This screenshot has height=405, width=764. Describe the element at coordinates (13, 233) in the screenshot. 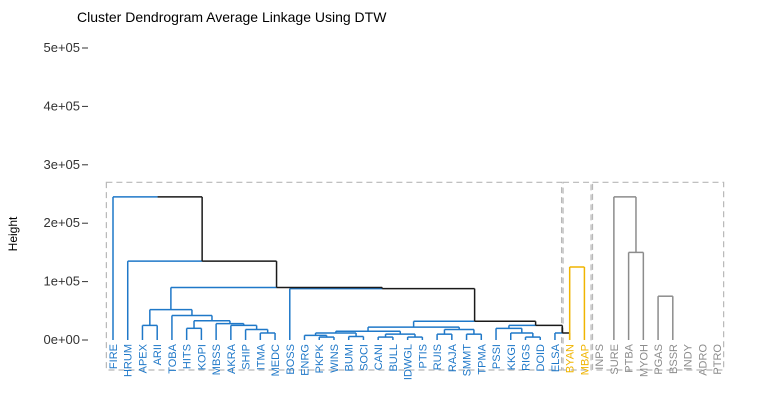

I see `y-axis-label: Height` at that location.